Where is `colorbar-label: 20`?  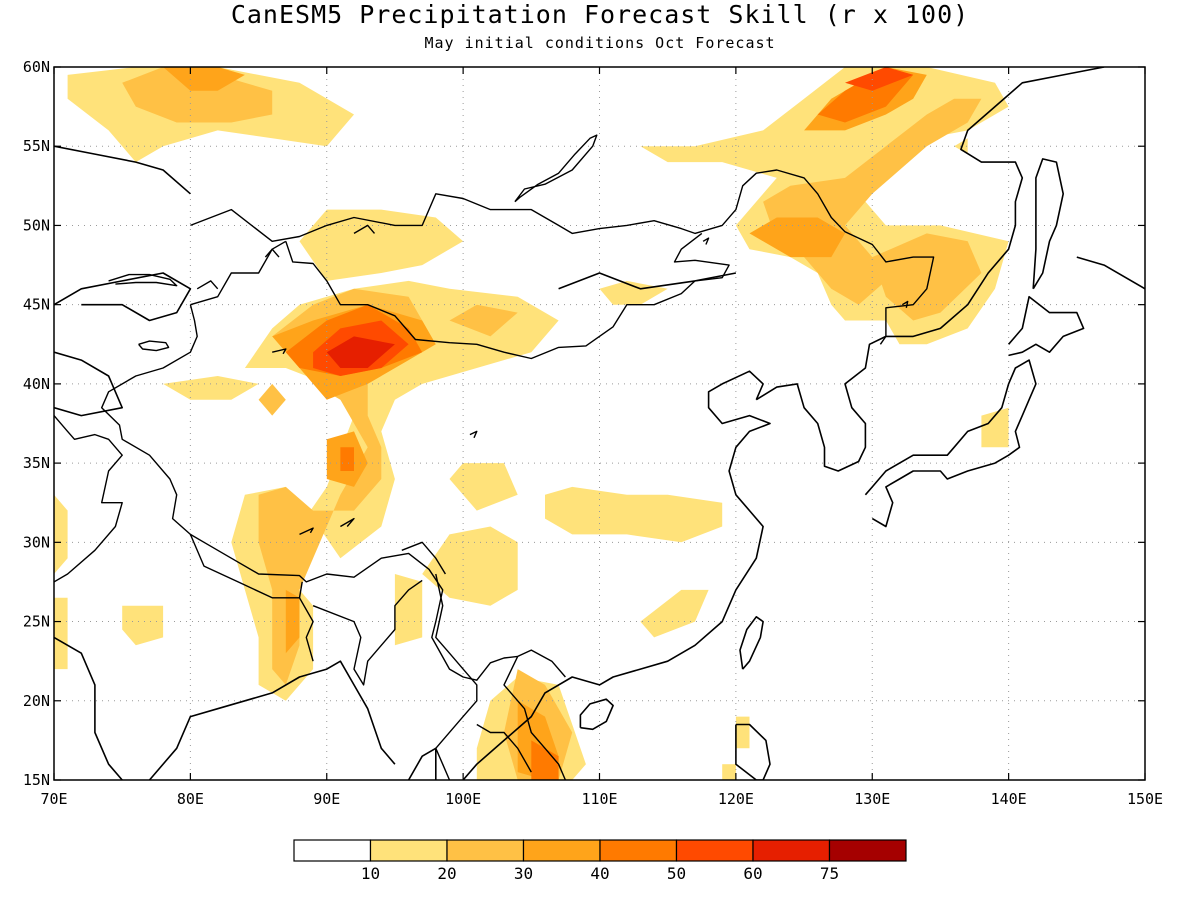 colorbar-label: 20 is located at coordinates (446, 873).